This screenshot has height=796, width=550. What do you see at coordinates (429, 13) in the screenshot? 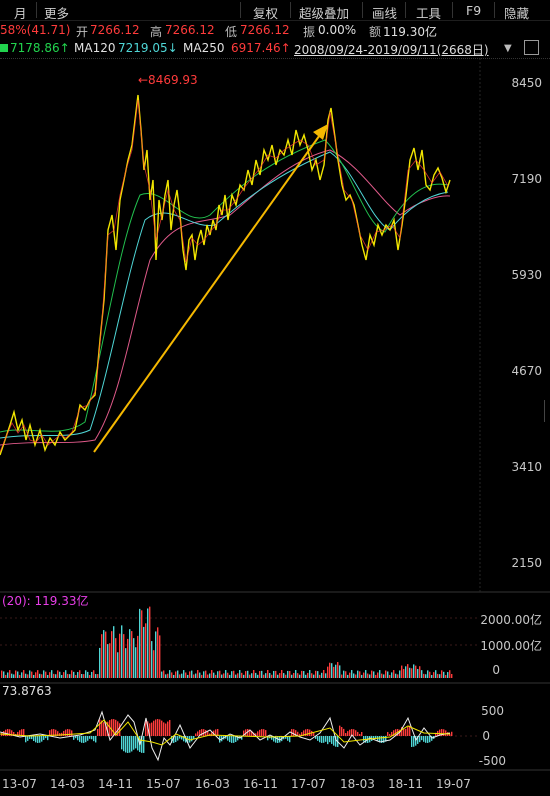
I see `tools-button: 工具` at bounding box center [429, 13].